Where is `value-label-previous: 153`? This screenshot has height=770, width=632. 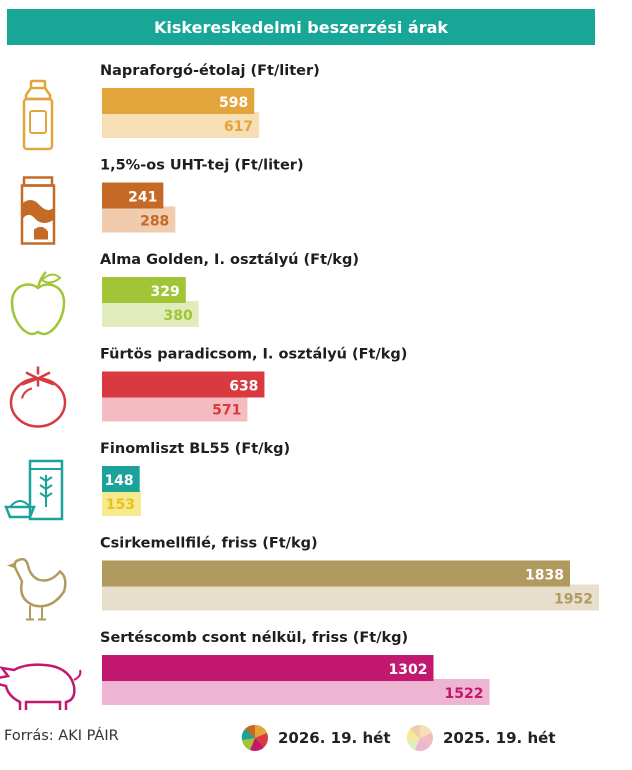
value-label-previous: 153 is located at coordinates (120, 505).